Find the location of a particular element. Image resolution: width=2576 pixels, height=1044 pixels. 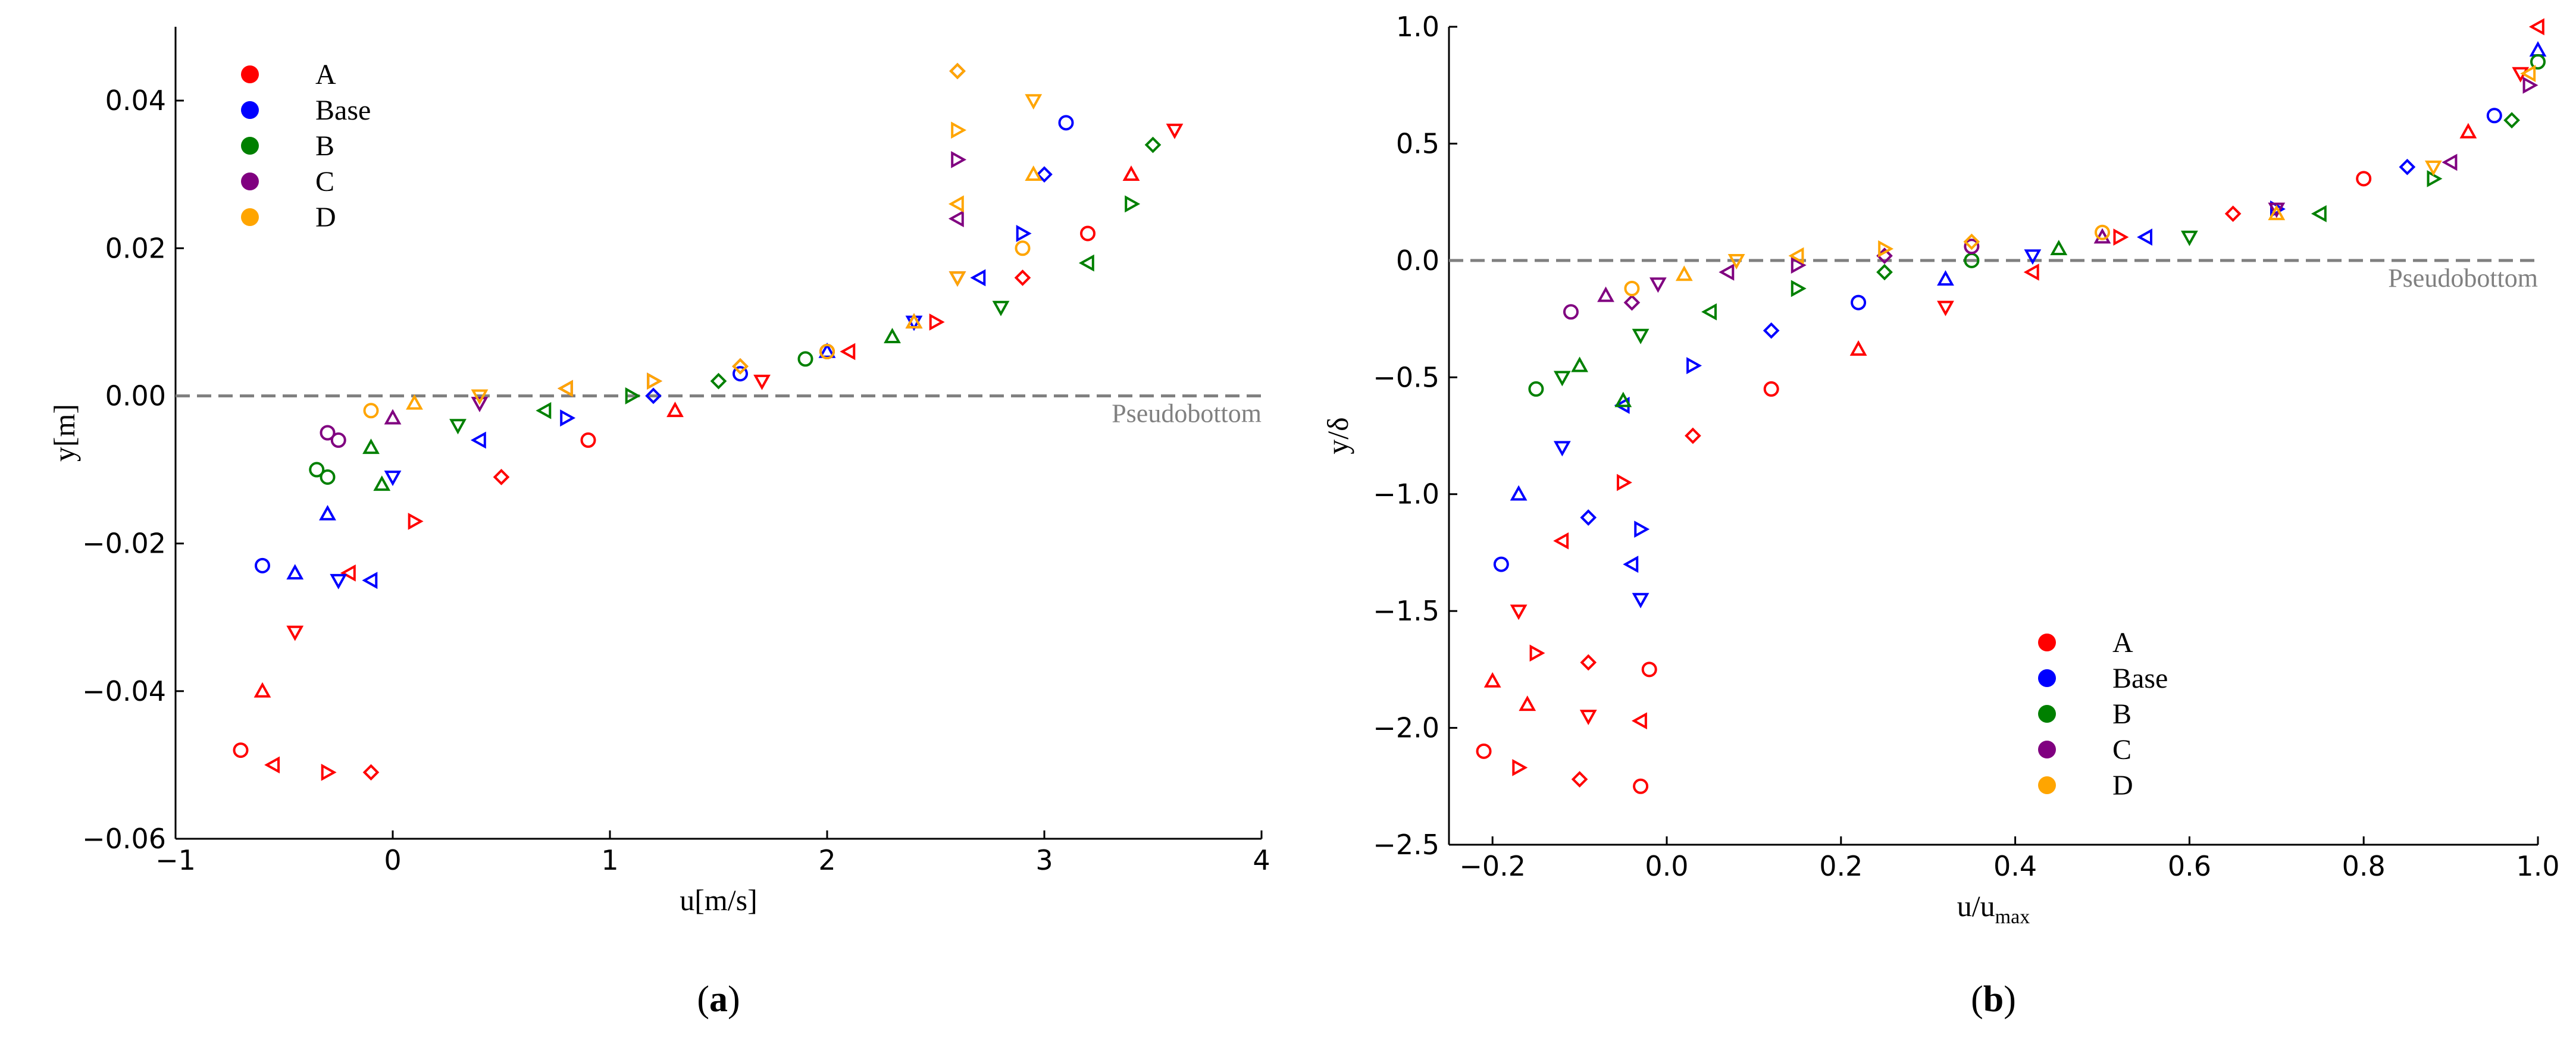

series-d is located at coordinates (703, 241).